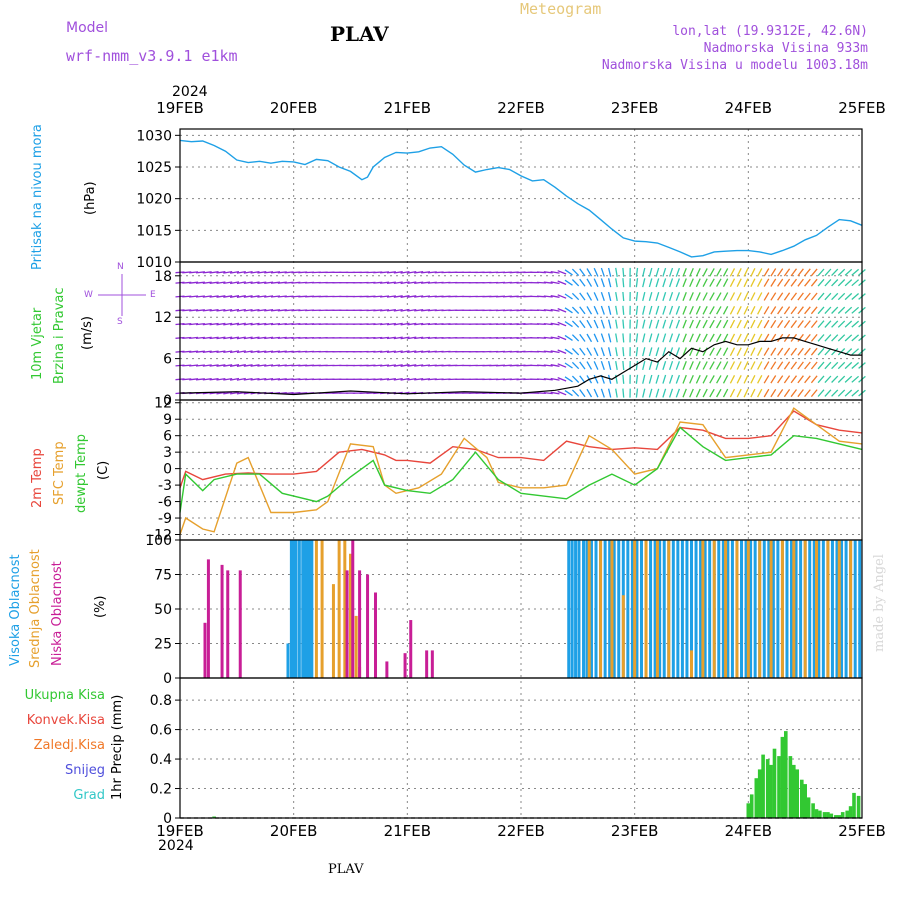  What do you see at coordinates (154, 168) in the screenshot?
I see `y-tick-label: 1025` at bounding box center [154, 168].